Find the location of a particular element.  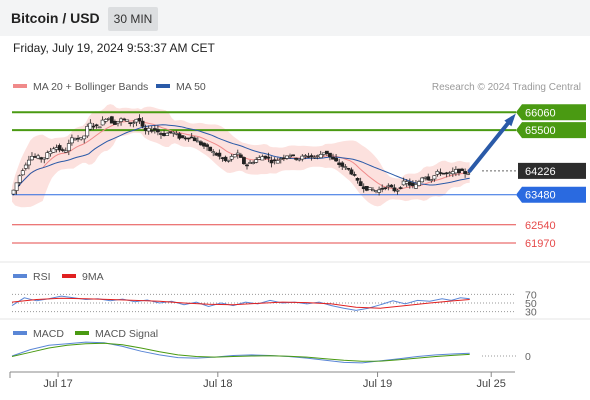

instrument-title: Bitcoin / USD is located at coordinates (55, 18).